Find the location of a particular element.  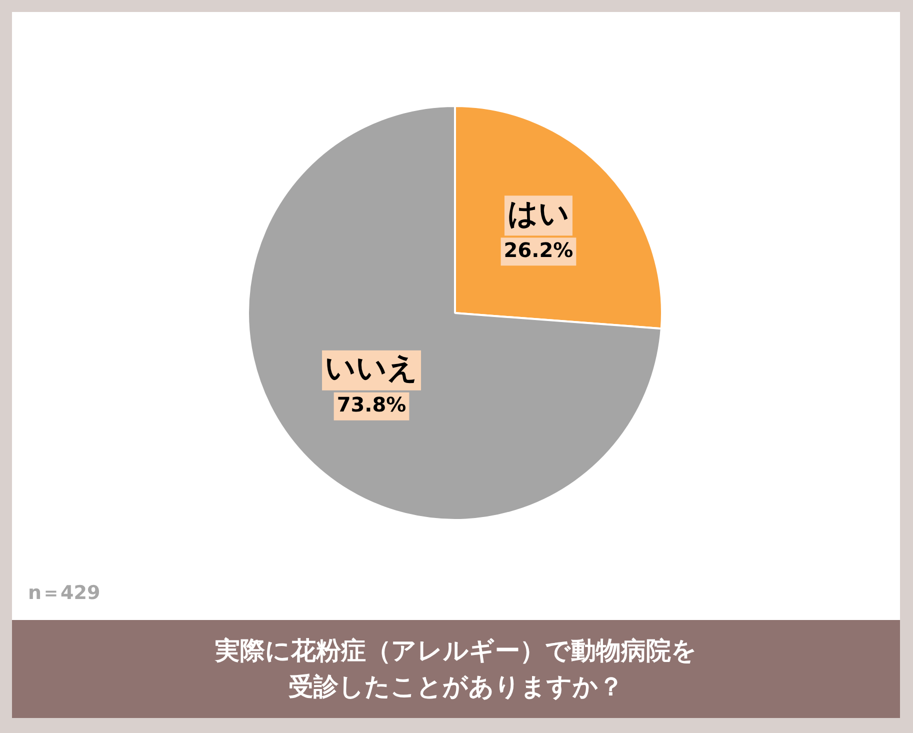

slice-label: はい is located at coordinates (538, 214).